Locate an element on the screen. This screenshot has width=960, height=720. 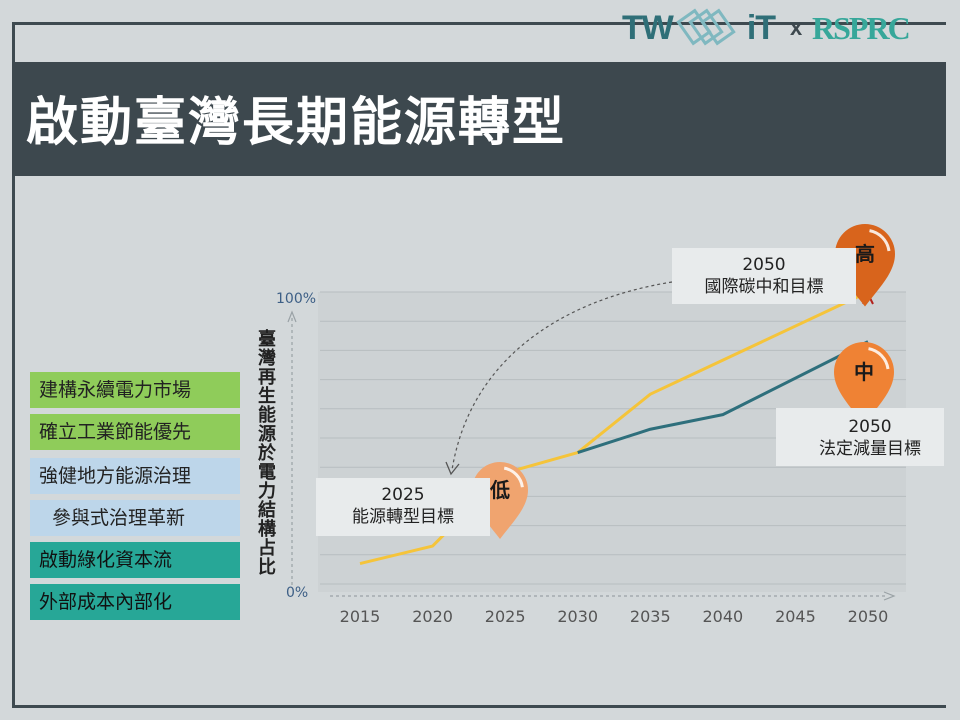
callout-text: 法定減量目標 is located at coordinates (870, 449).